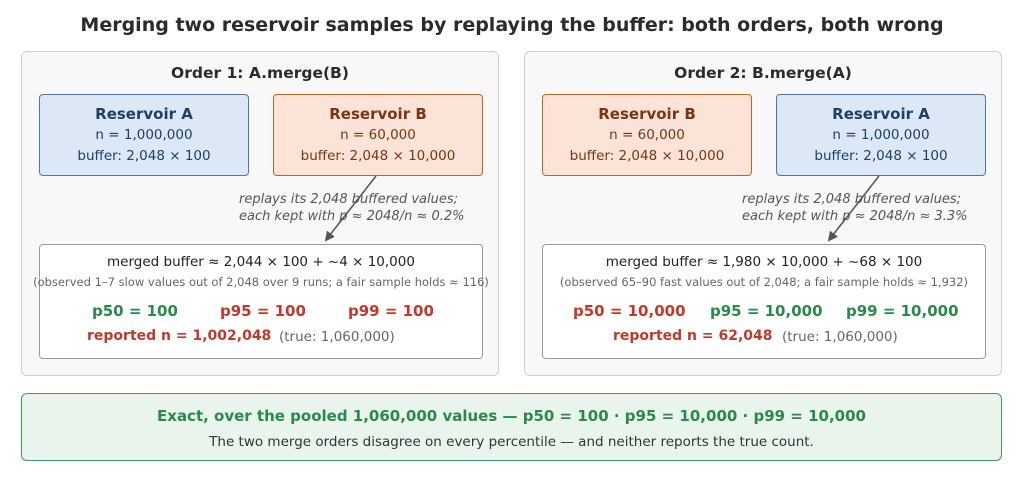 The height and width of the screenshot is (478, 1024). What do you see at coordinates (629, 311) in the screenshot?
I see `p50-result: p50 = 10,000` at bounding box center [629, 311].